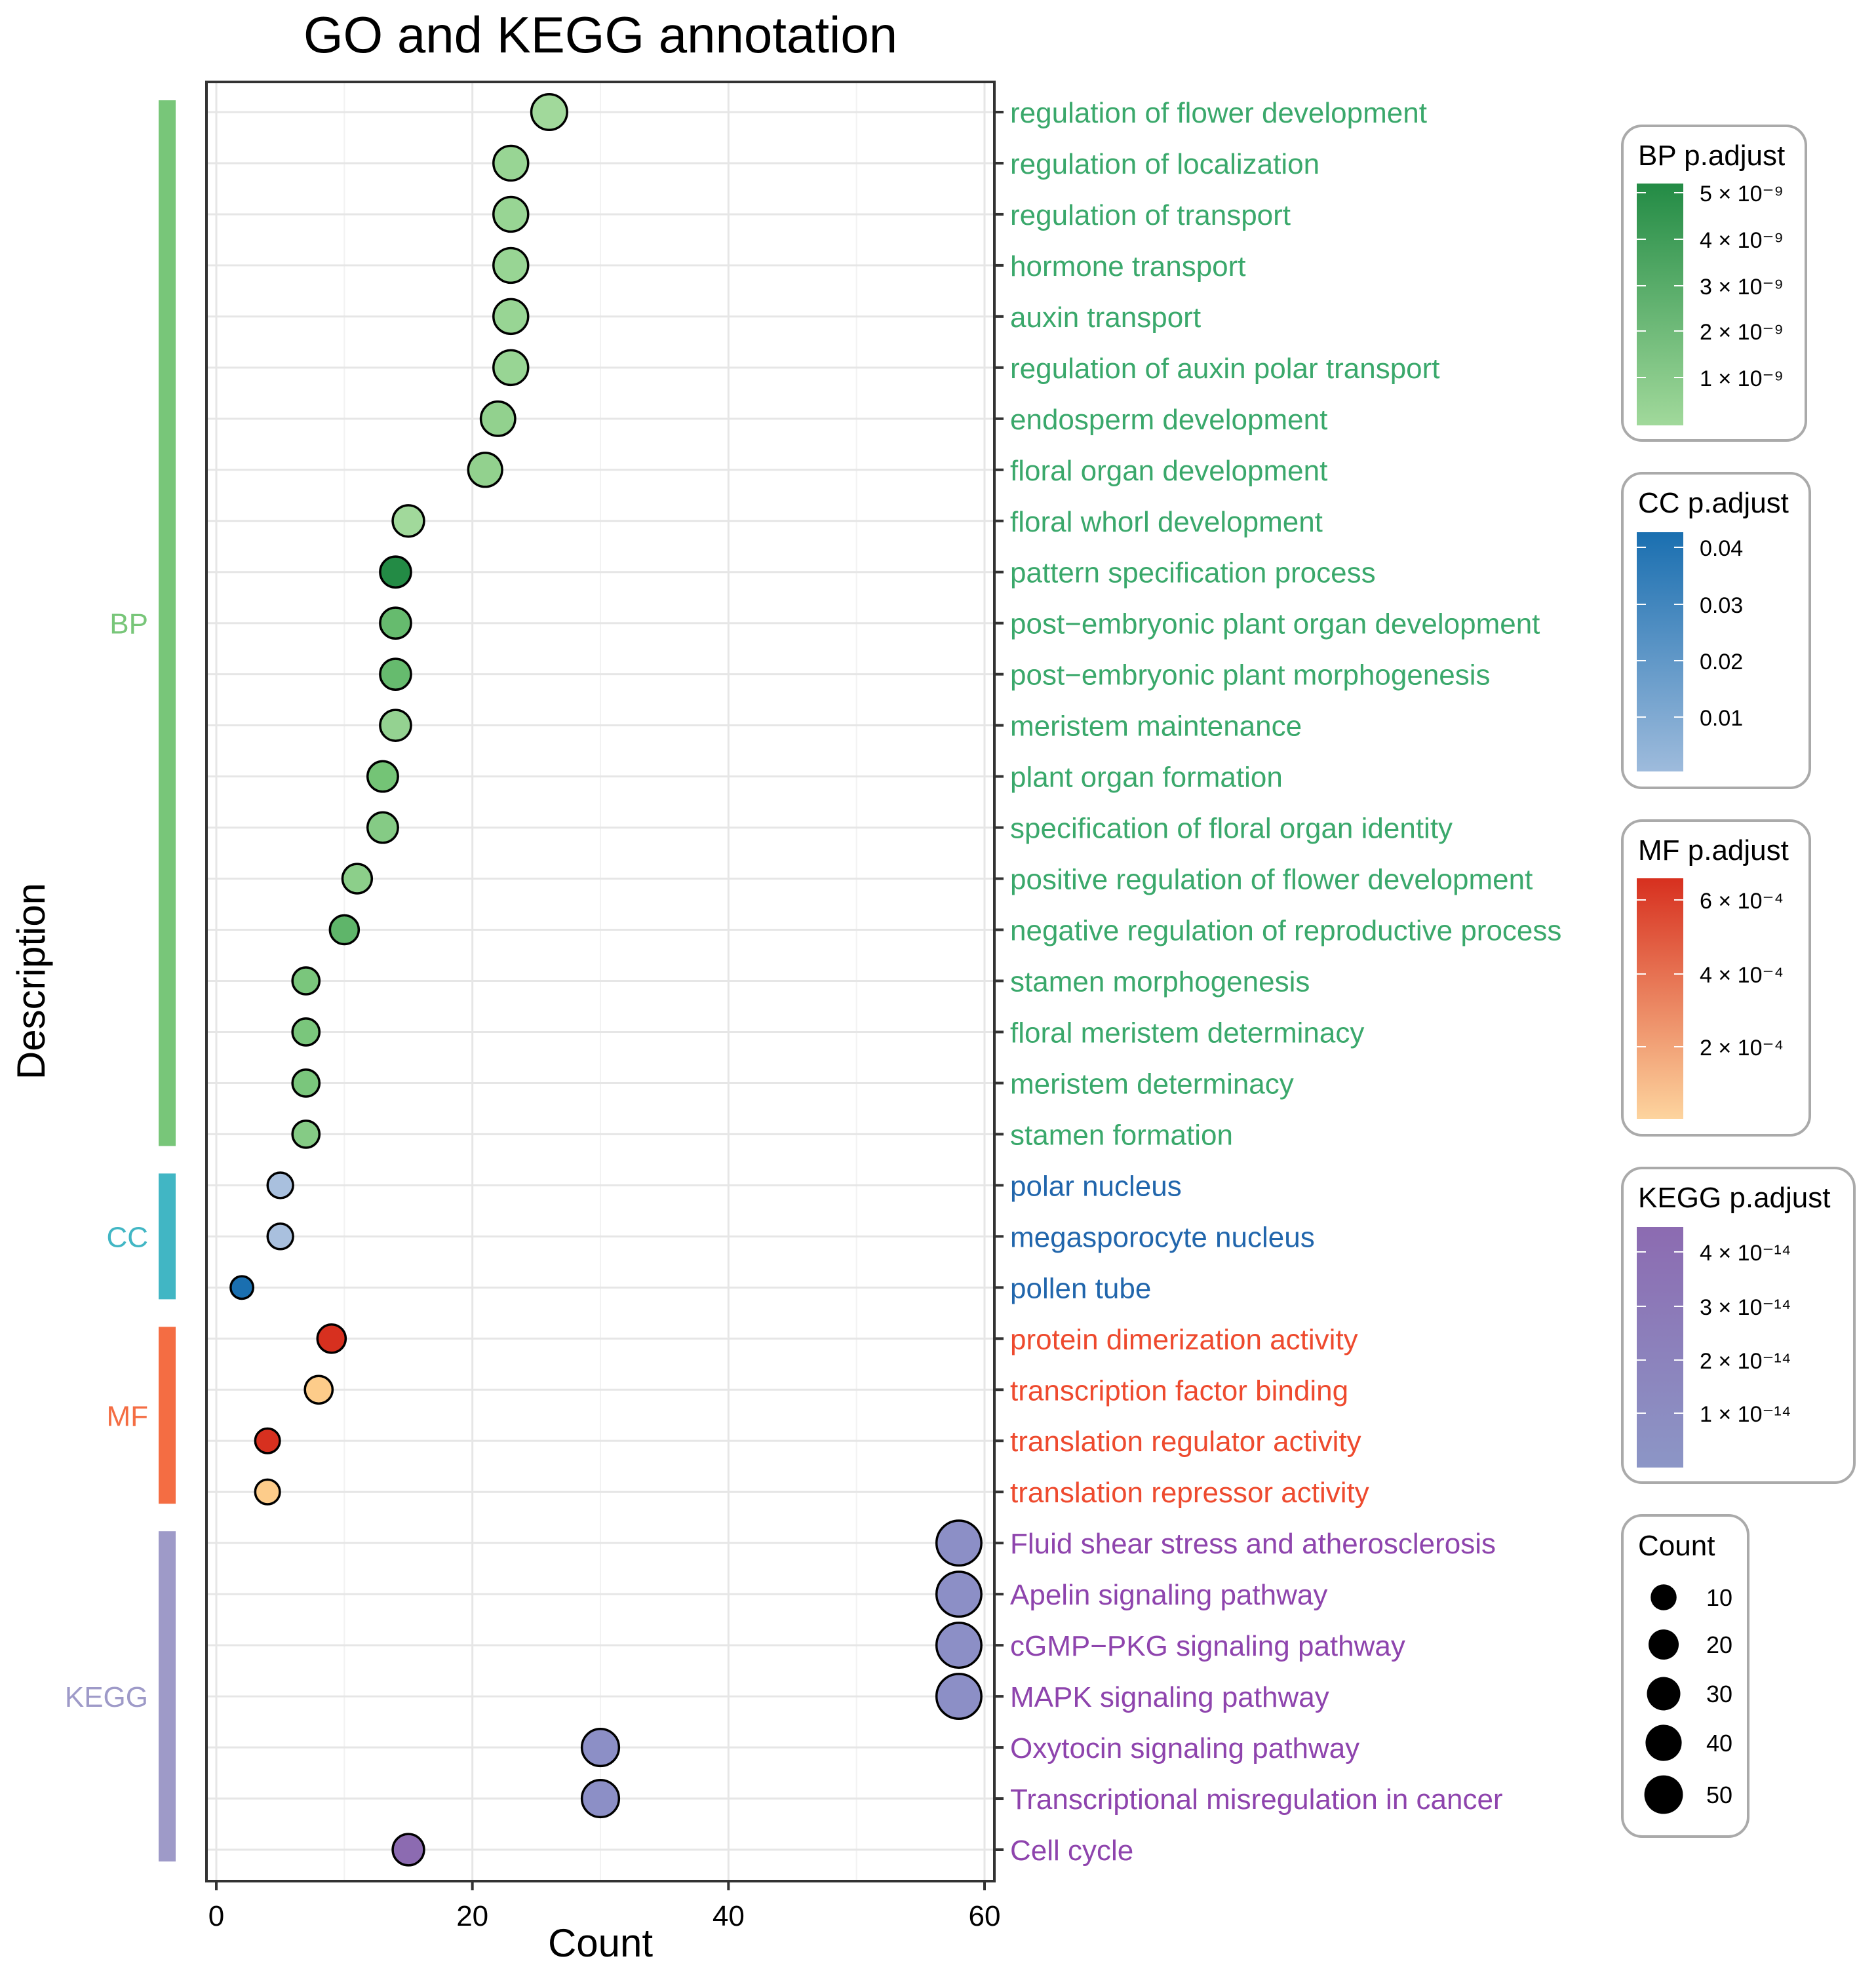 This screenshot has width=1876, height=1967. What do you see at coordinates (1150, 215) in the screenshot?
I see `y-tick-label: regulation of transport` at bounding box center [1150, 215].